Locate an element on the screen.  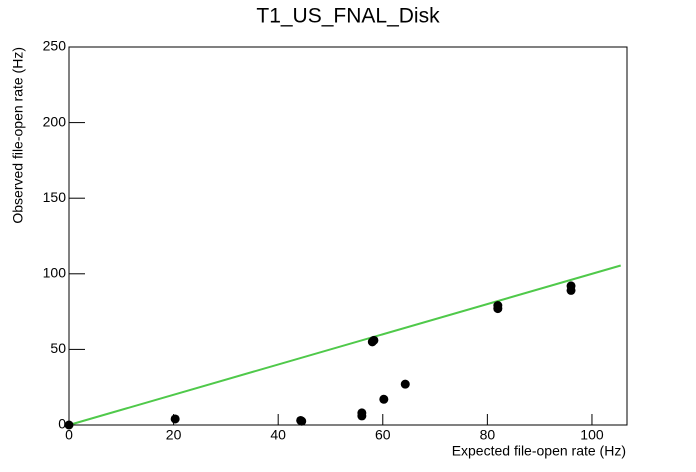
y-tick-label: 200 is located at coordinates (55, 121).